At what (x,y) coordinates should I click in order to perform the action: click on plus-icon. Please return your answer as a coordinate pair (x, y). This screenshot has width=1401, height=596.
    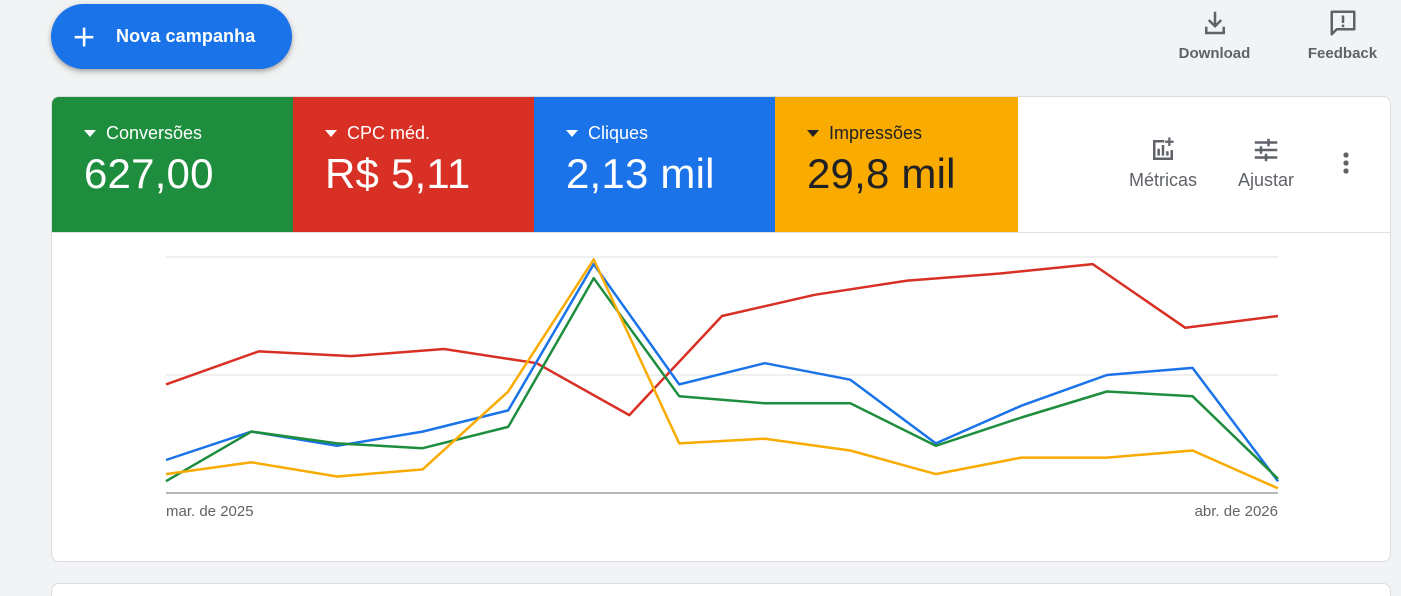
    Looking at the image, I should click on (84, 36).